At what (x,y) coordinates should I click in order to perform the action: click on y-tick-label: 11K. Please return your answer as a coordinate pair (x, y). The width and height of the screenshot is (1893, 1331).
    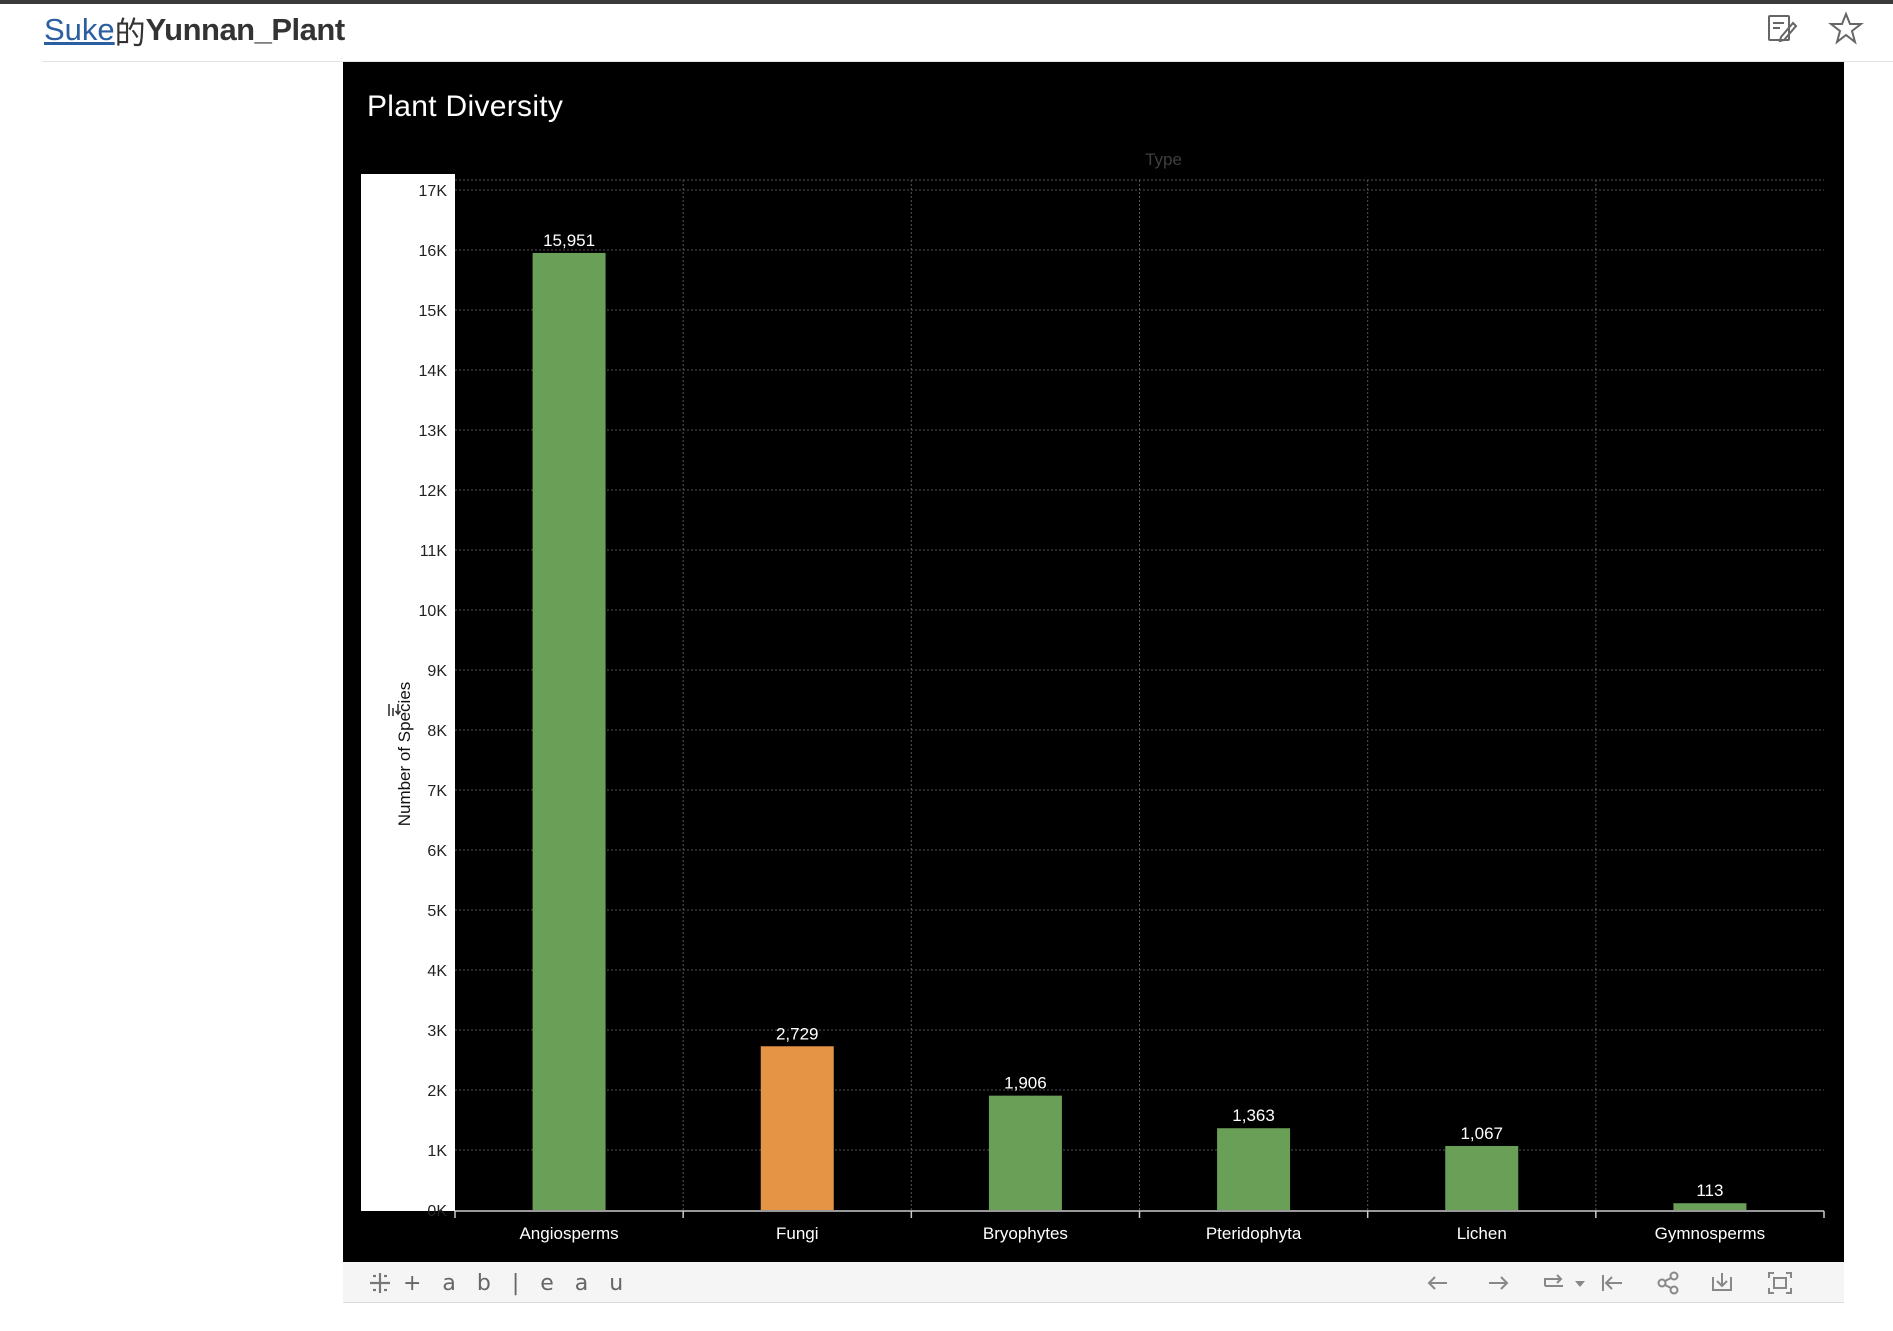
    Looking at the image, I should click on (434, 551).